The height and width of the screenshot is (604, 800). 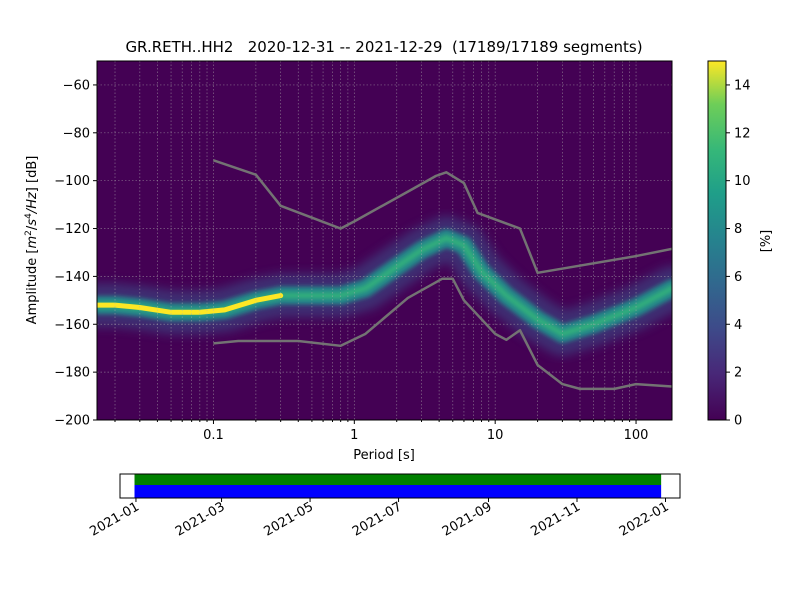 I want to click on y-label-part: 2, so click(x=29, y=233).